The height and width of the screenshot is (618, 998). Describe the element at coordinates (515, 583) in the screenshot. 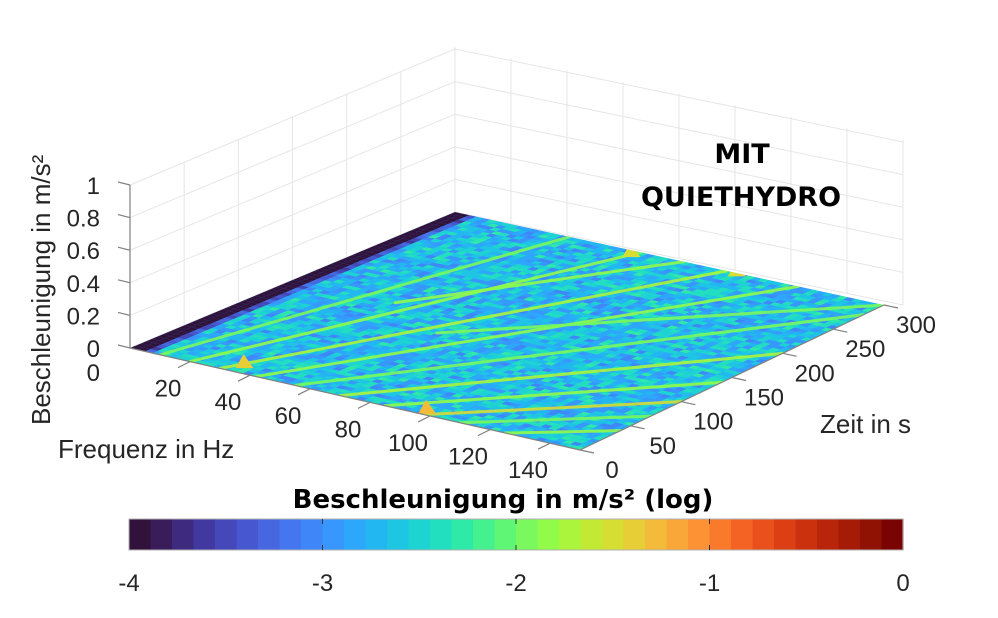

I see `colorbar-tick-label: -2` at that location.